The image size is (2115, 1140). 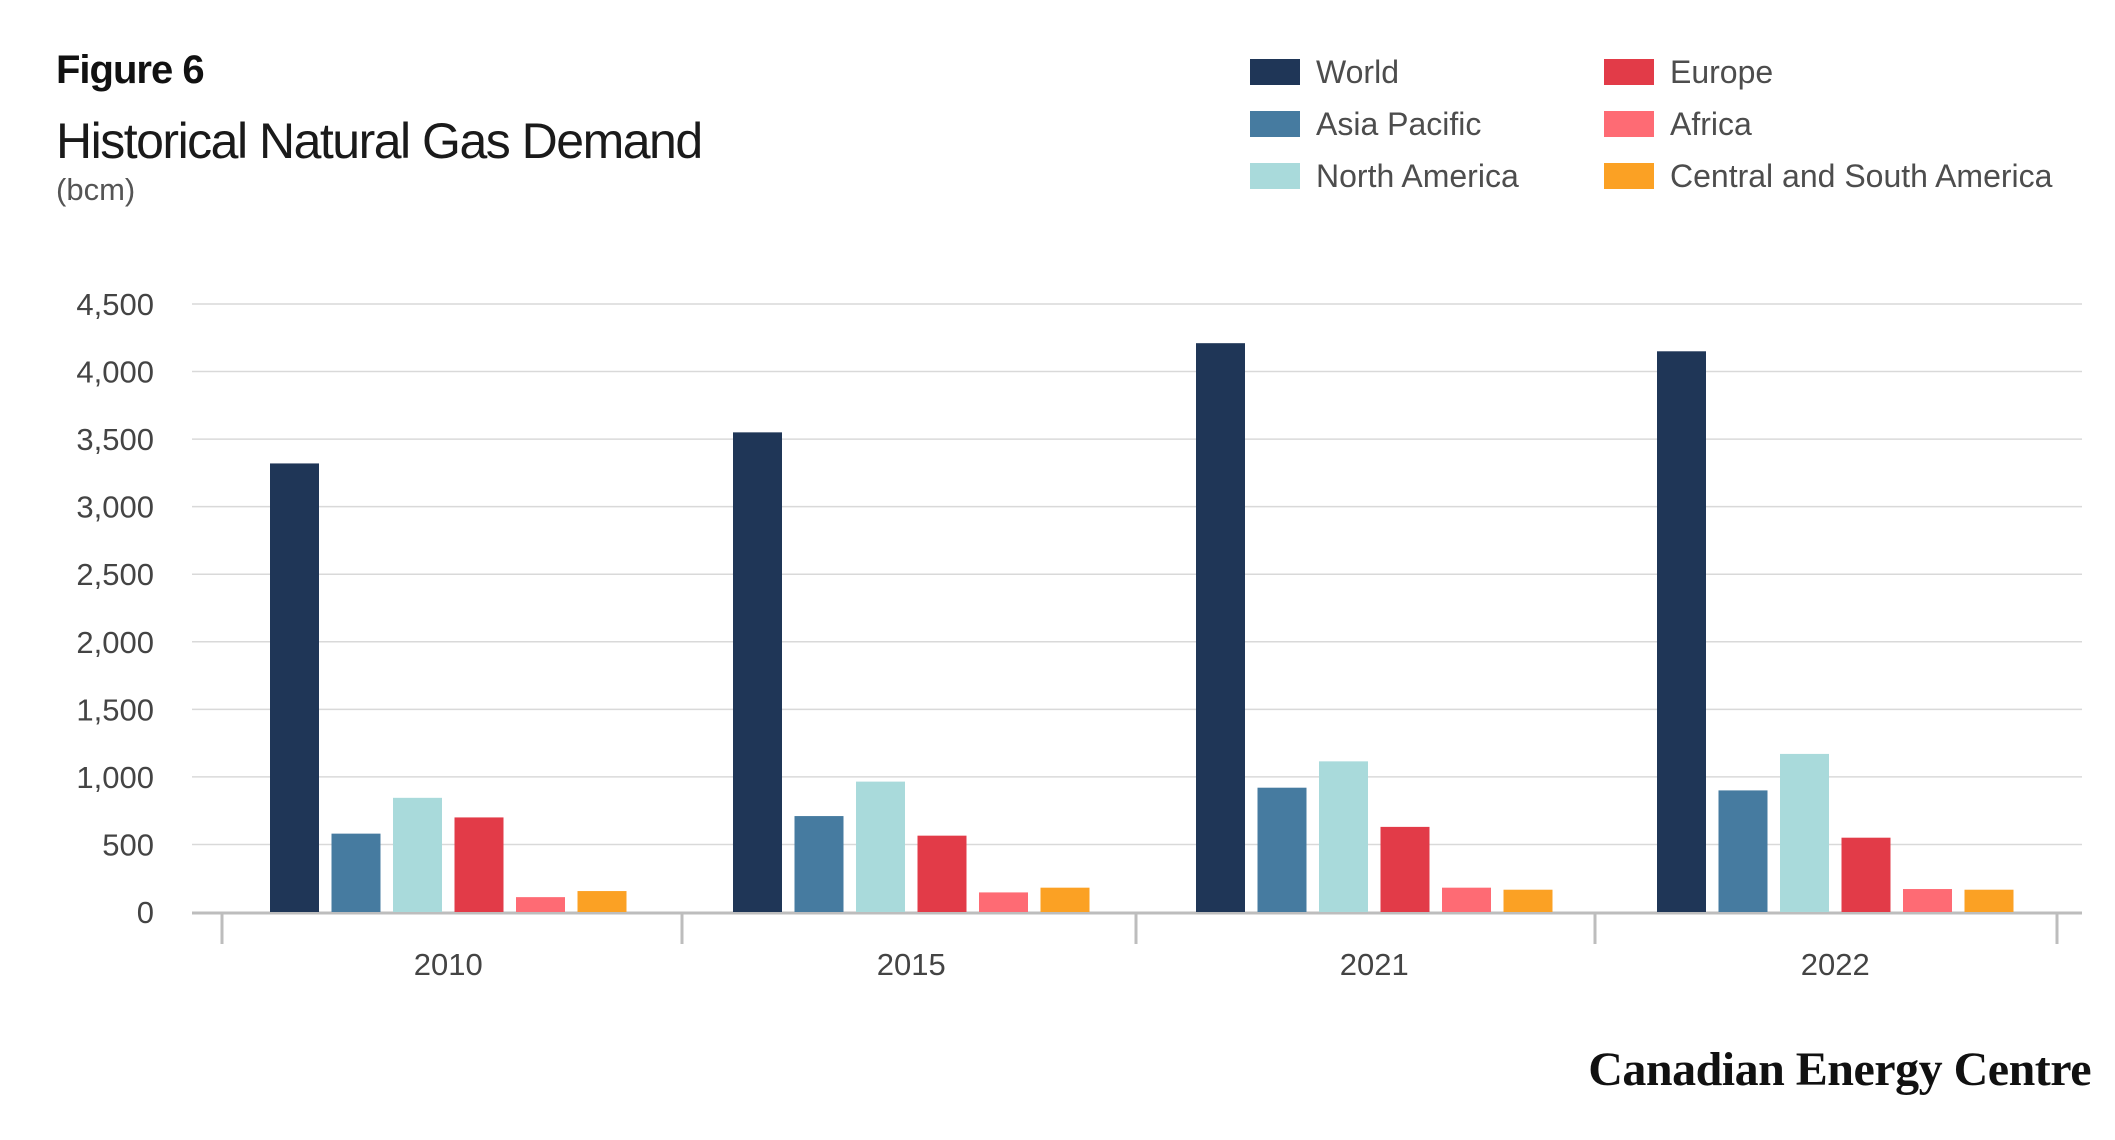 What do you see at coordinates (356, 872) in the screenshot?
I see `bar-asia-pacific-2010` at bounding box center [356, 872].